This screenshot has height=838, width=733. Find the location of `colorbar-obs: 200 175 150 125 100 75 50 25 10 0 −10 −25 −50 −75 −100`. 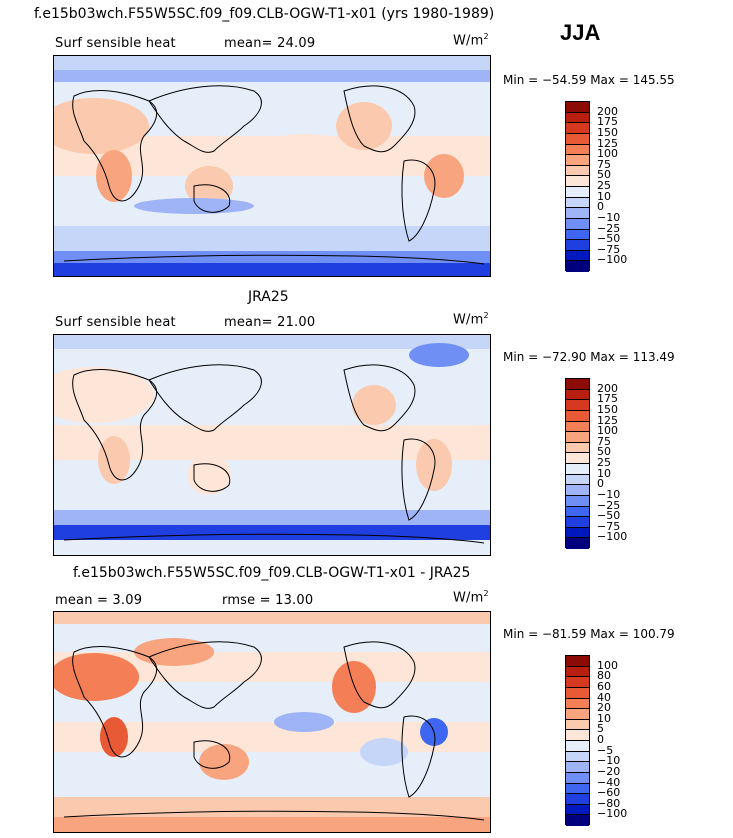

colorbar-obs: 200 175 150 125 100 75 50 25 10 0 −10 −25 −50 −75 −100 is located at coordinates (596, 463).